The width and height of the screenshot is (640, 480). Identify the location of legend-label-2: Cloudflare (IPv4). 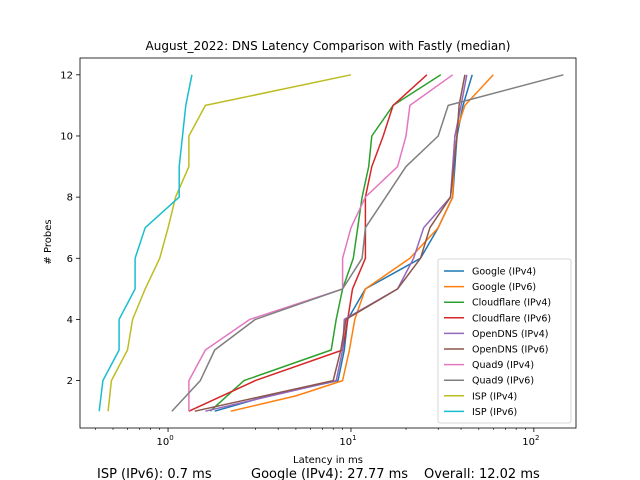
(511, 303).